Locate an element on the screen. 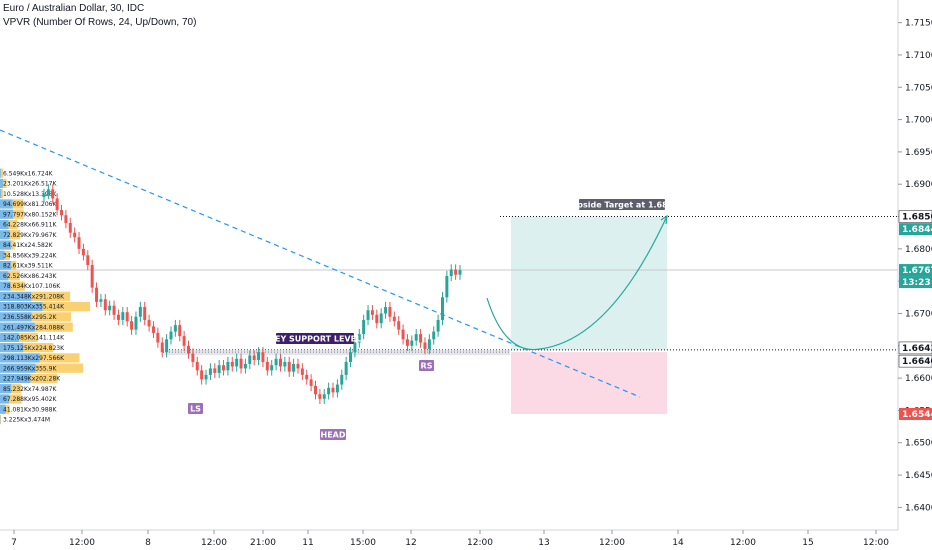 Image resolution: width=932 pixels, height=550 pixels. price-tick-label: 1.71000 is located at coordinates (918, 56).